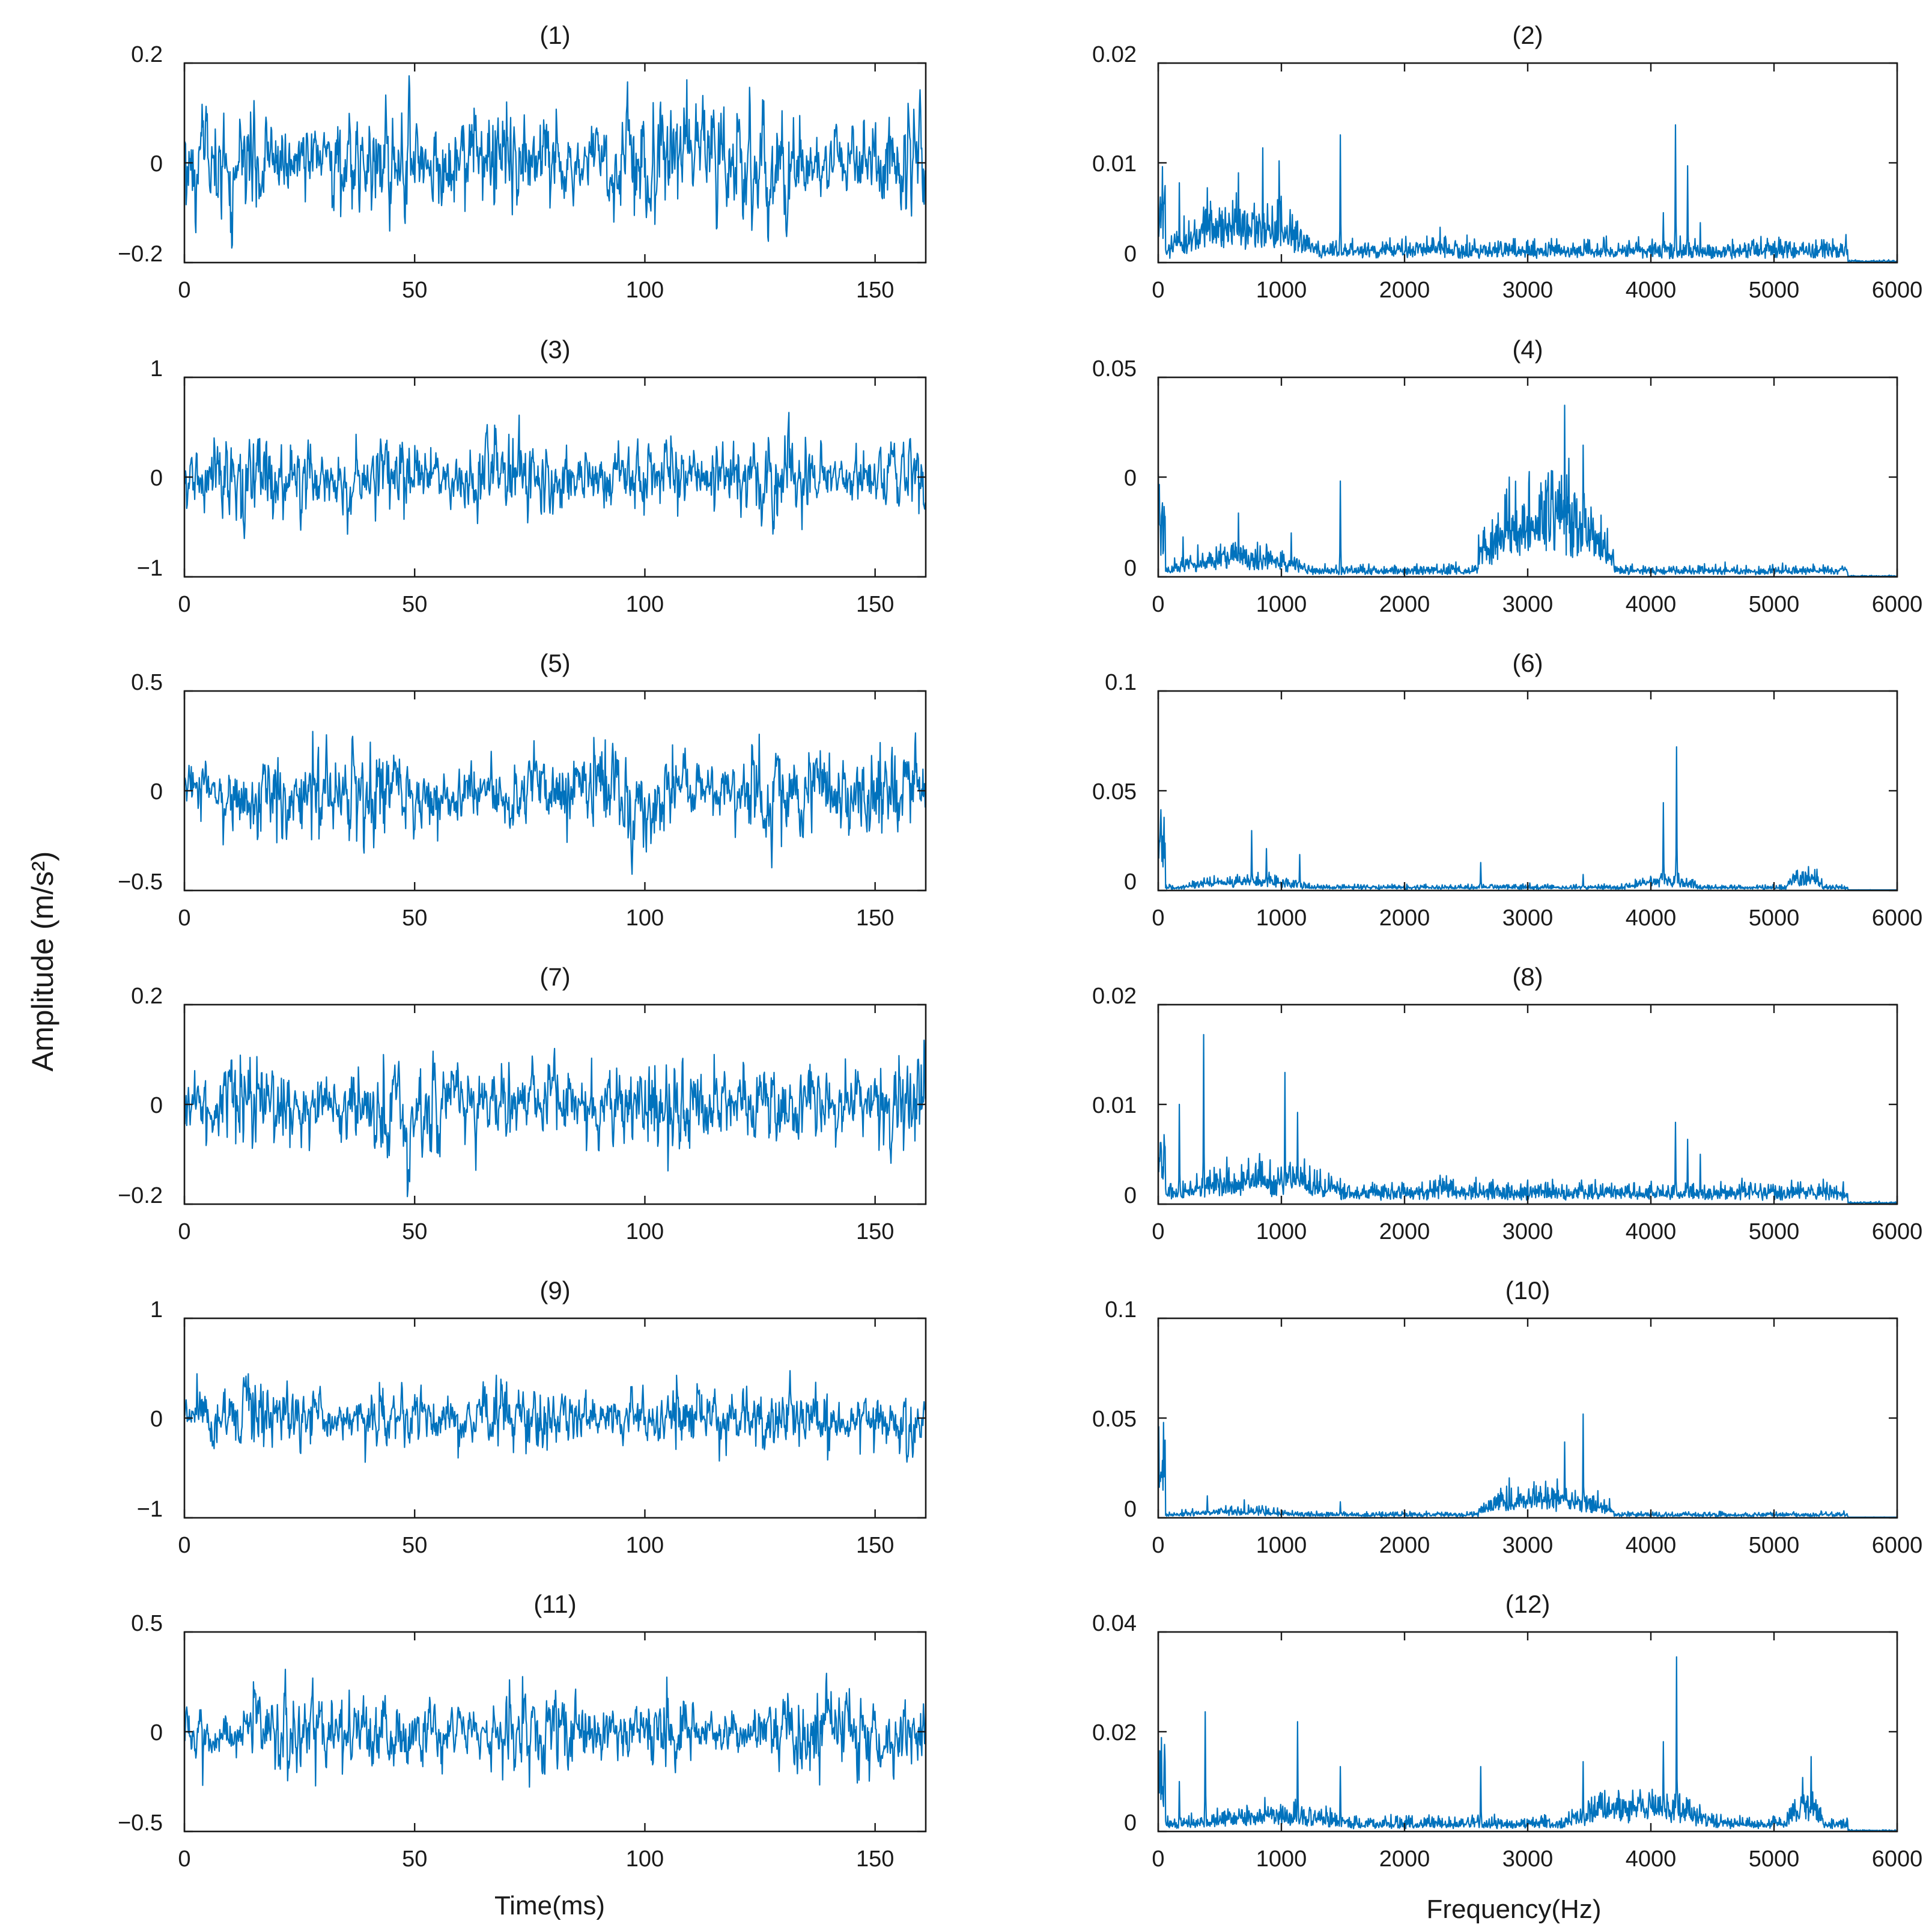 This screenshot has width=1932, height=1930. I want to click on panel-1-ytick-label: 0, so click(156, 164).